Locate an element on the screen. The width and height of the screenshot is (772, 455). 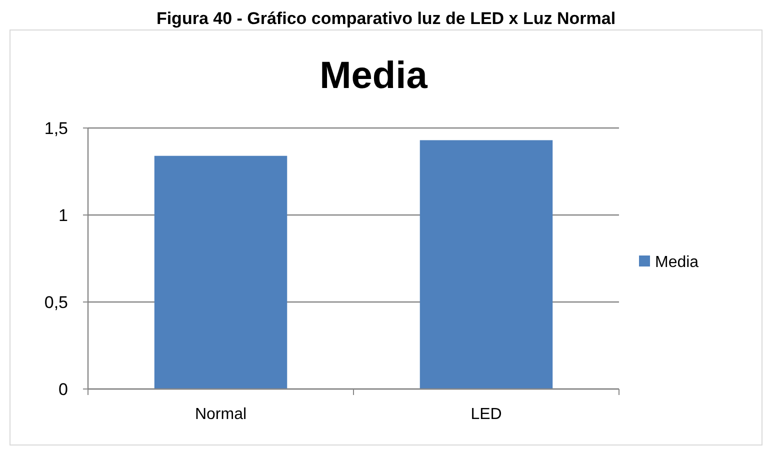
x-tick-label: LED is located at coordinates (486, 414).